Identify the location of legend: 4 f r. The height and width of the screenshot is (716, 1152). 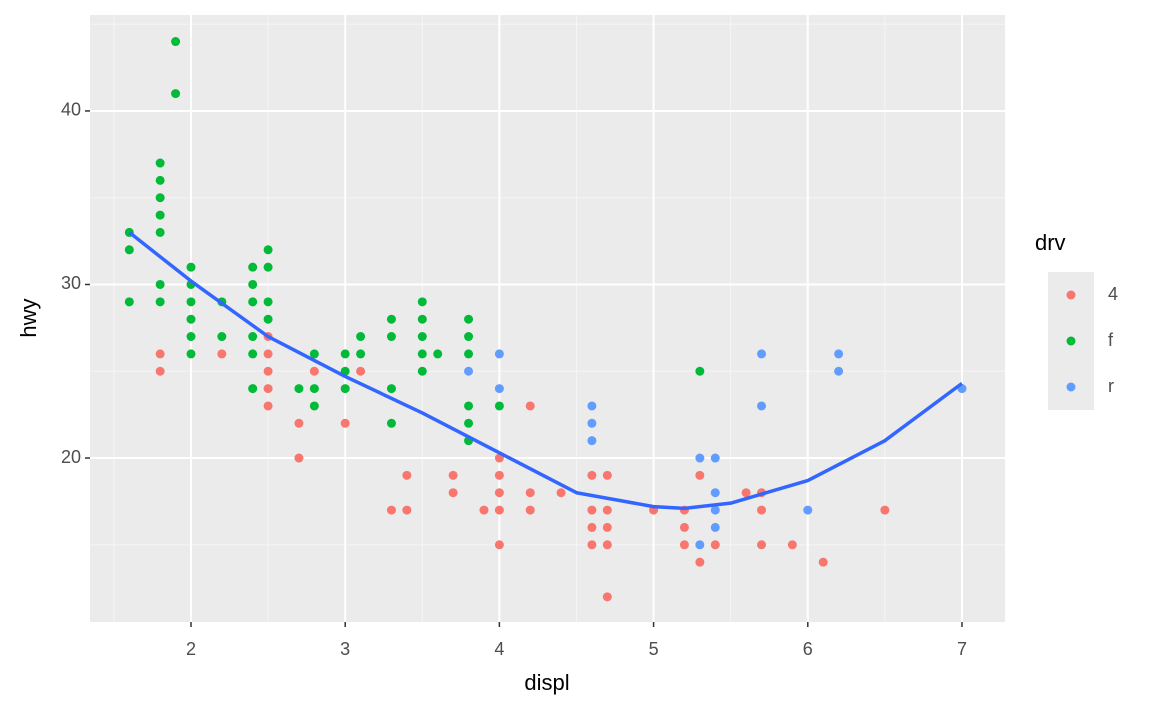
(1083, 341).